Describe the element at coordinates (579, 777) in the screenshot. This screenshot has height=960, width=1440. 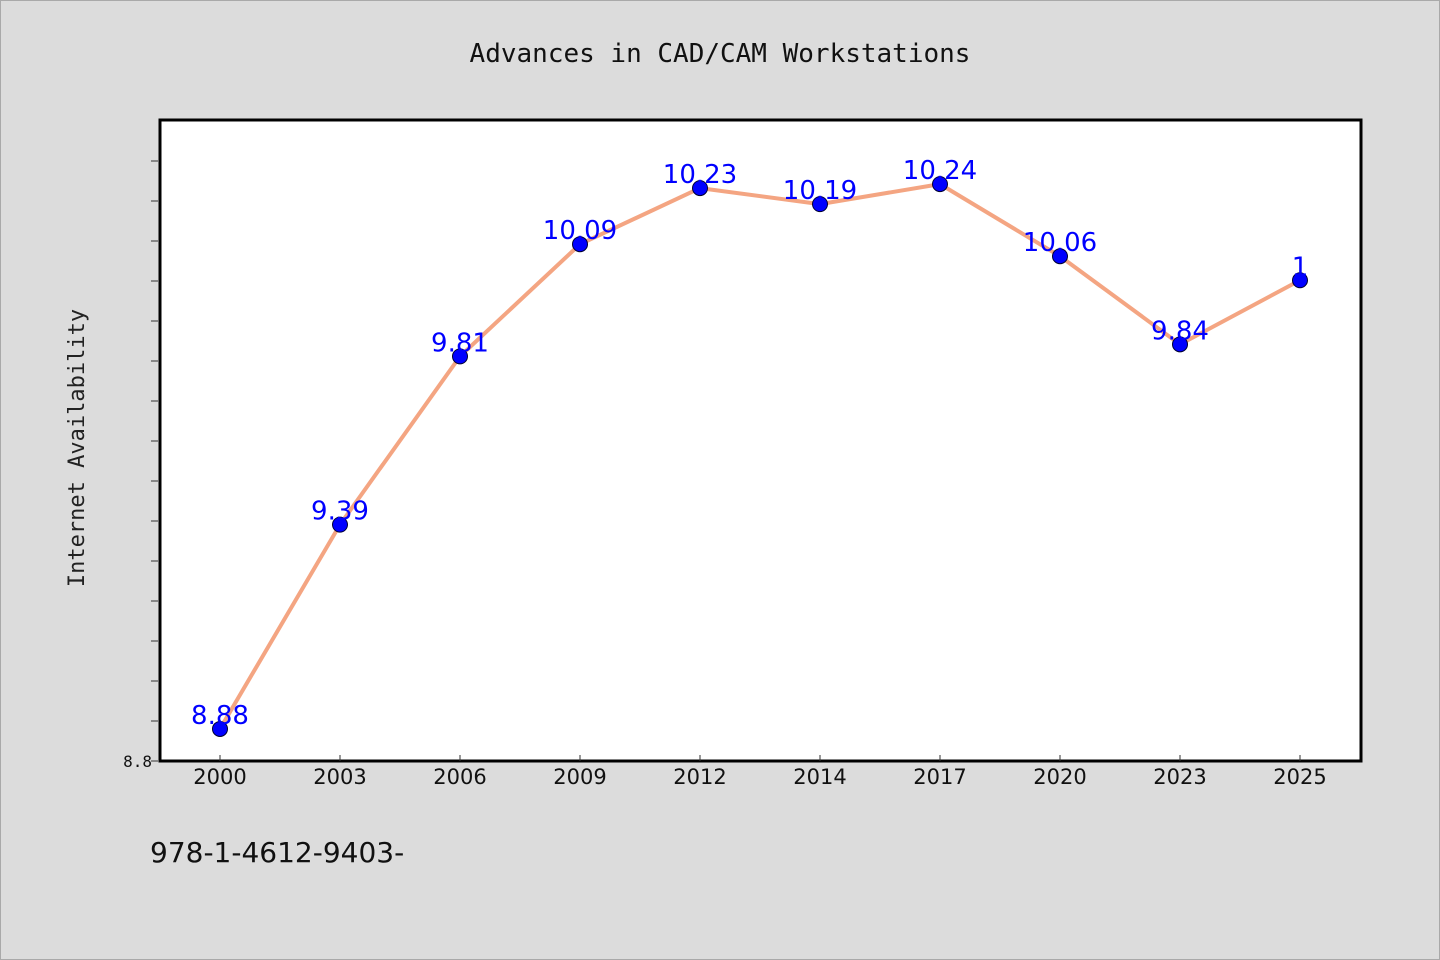
I see `x-tick-label: 2009` at that location.